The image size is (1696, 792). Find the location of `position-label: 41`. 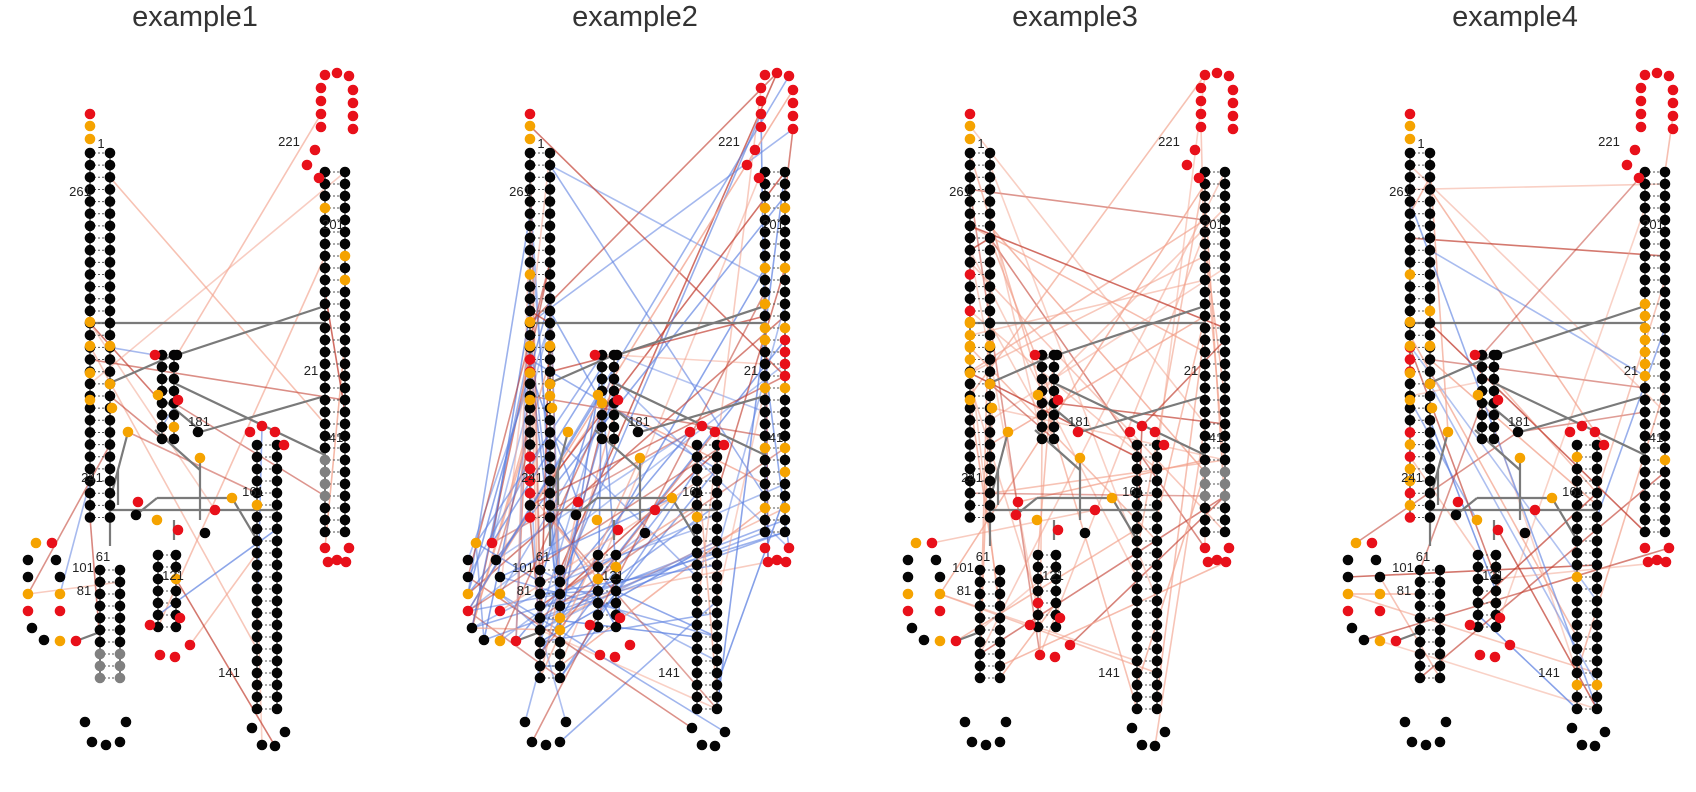

position-label: 41 is located at coordinates (336, 437).